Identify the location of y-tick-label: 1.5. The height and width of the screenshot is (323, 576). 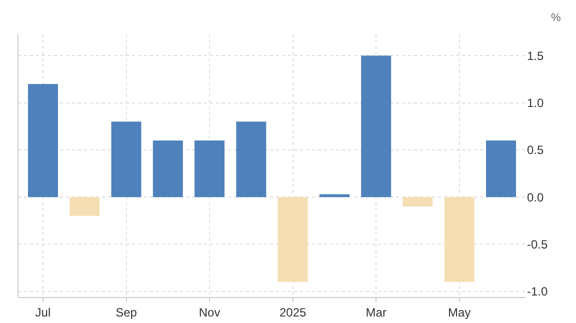
(535, 55).